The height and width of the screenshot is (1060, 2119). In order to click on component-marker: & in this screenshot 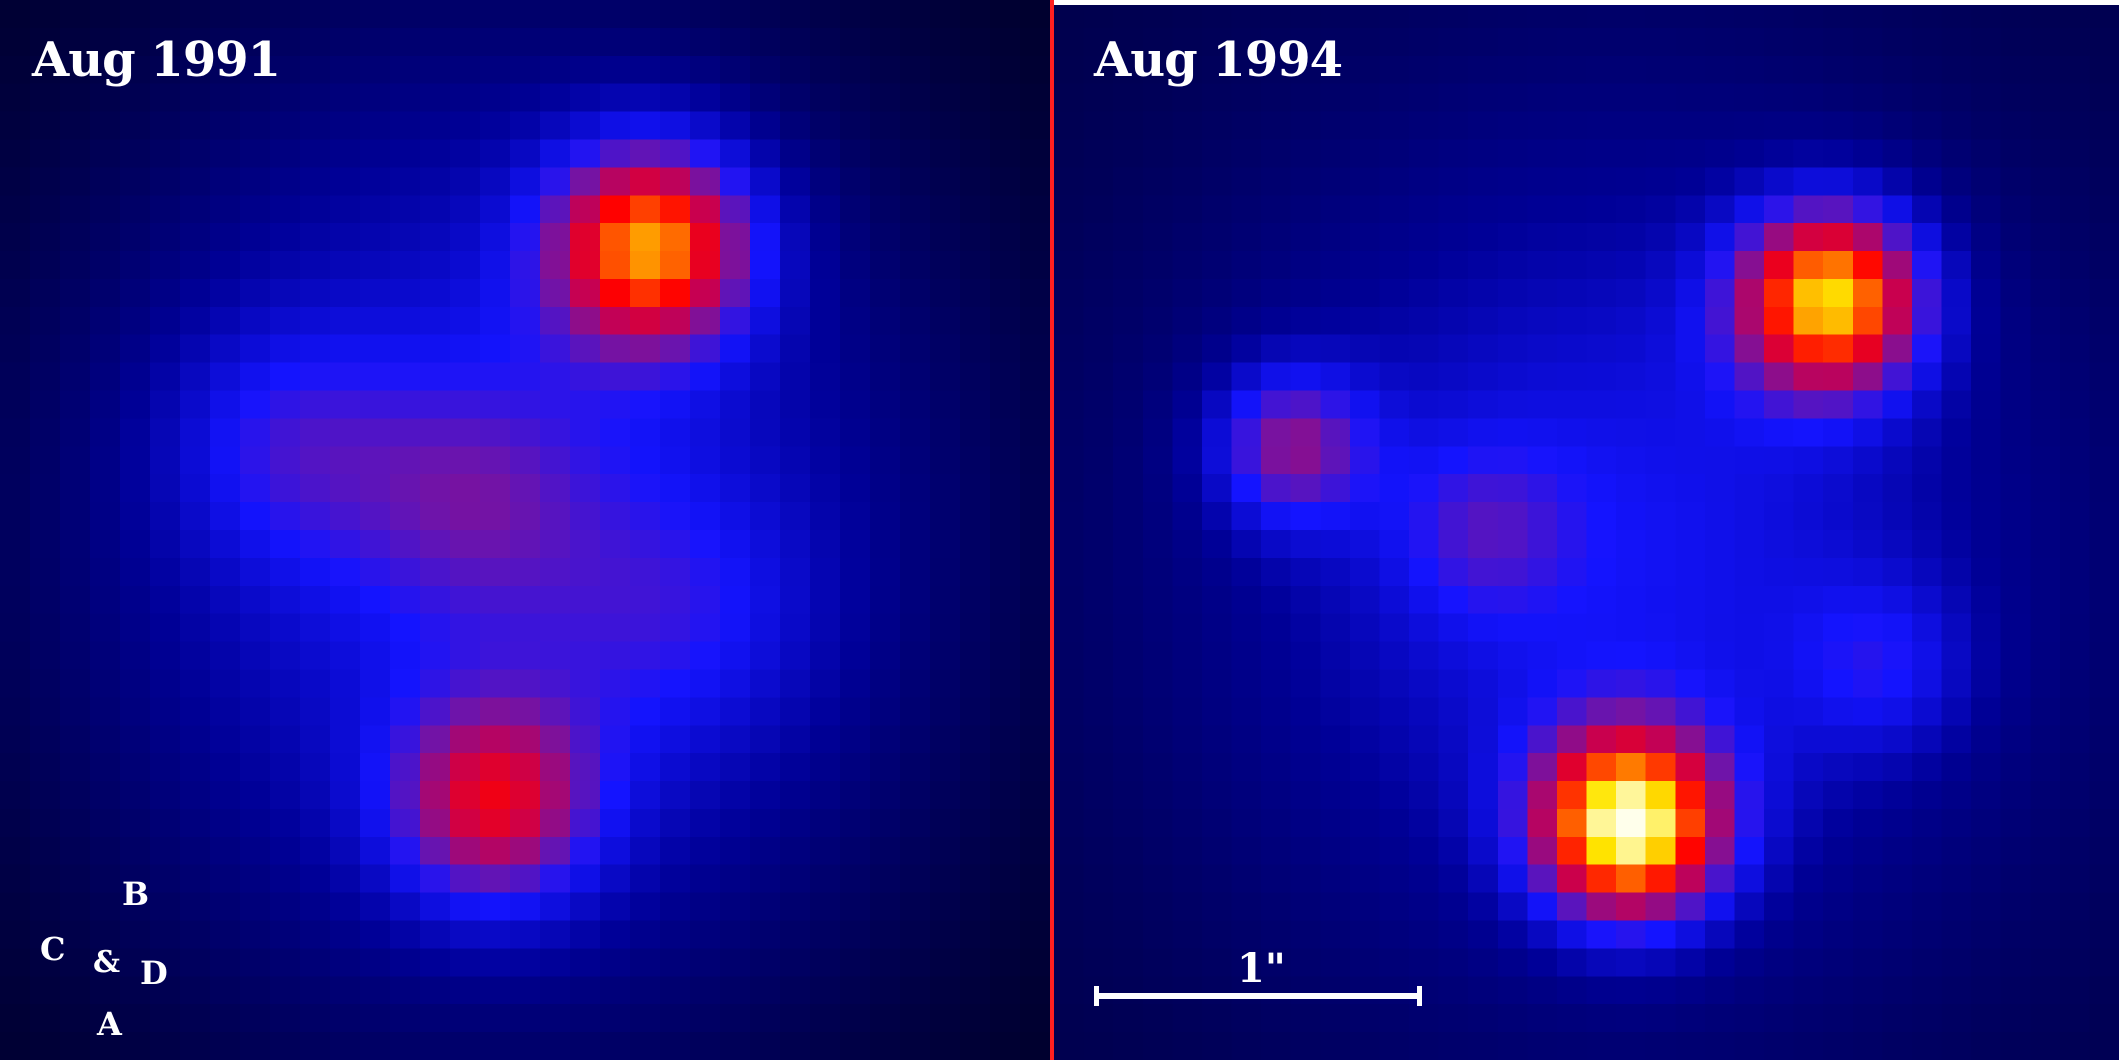, I will do `click(107, 962)`.